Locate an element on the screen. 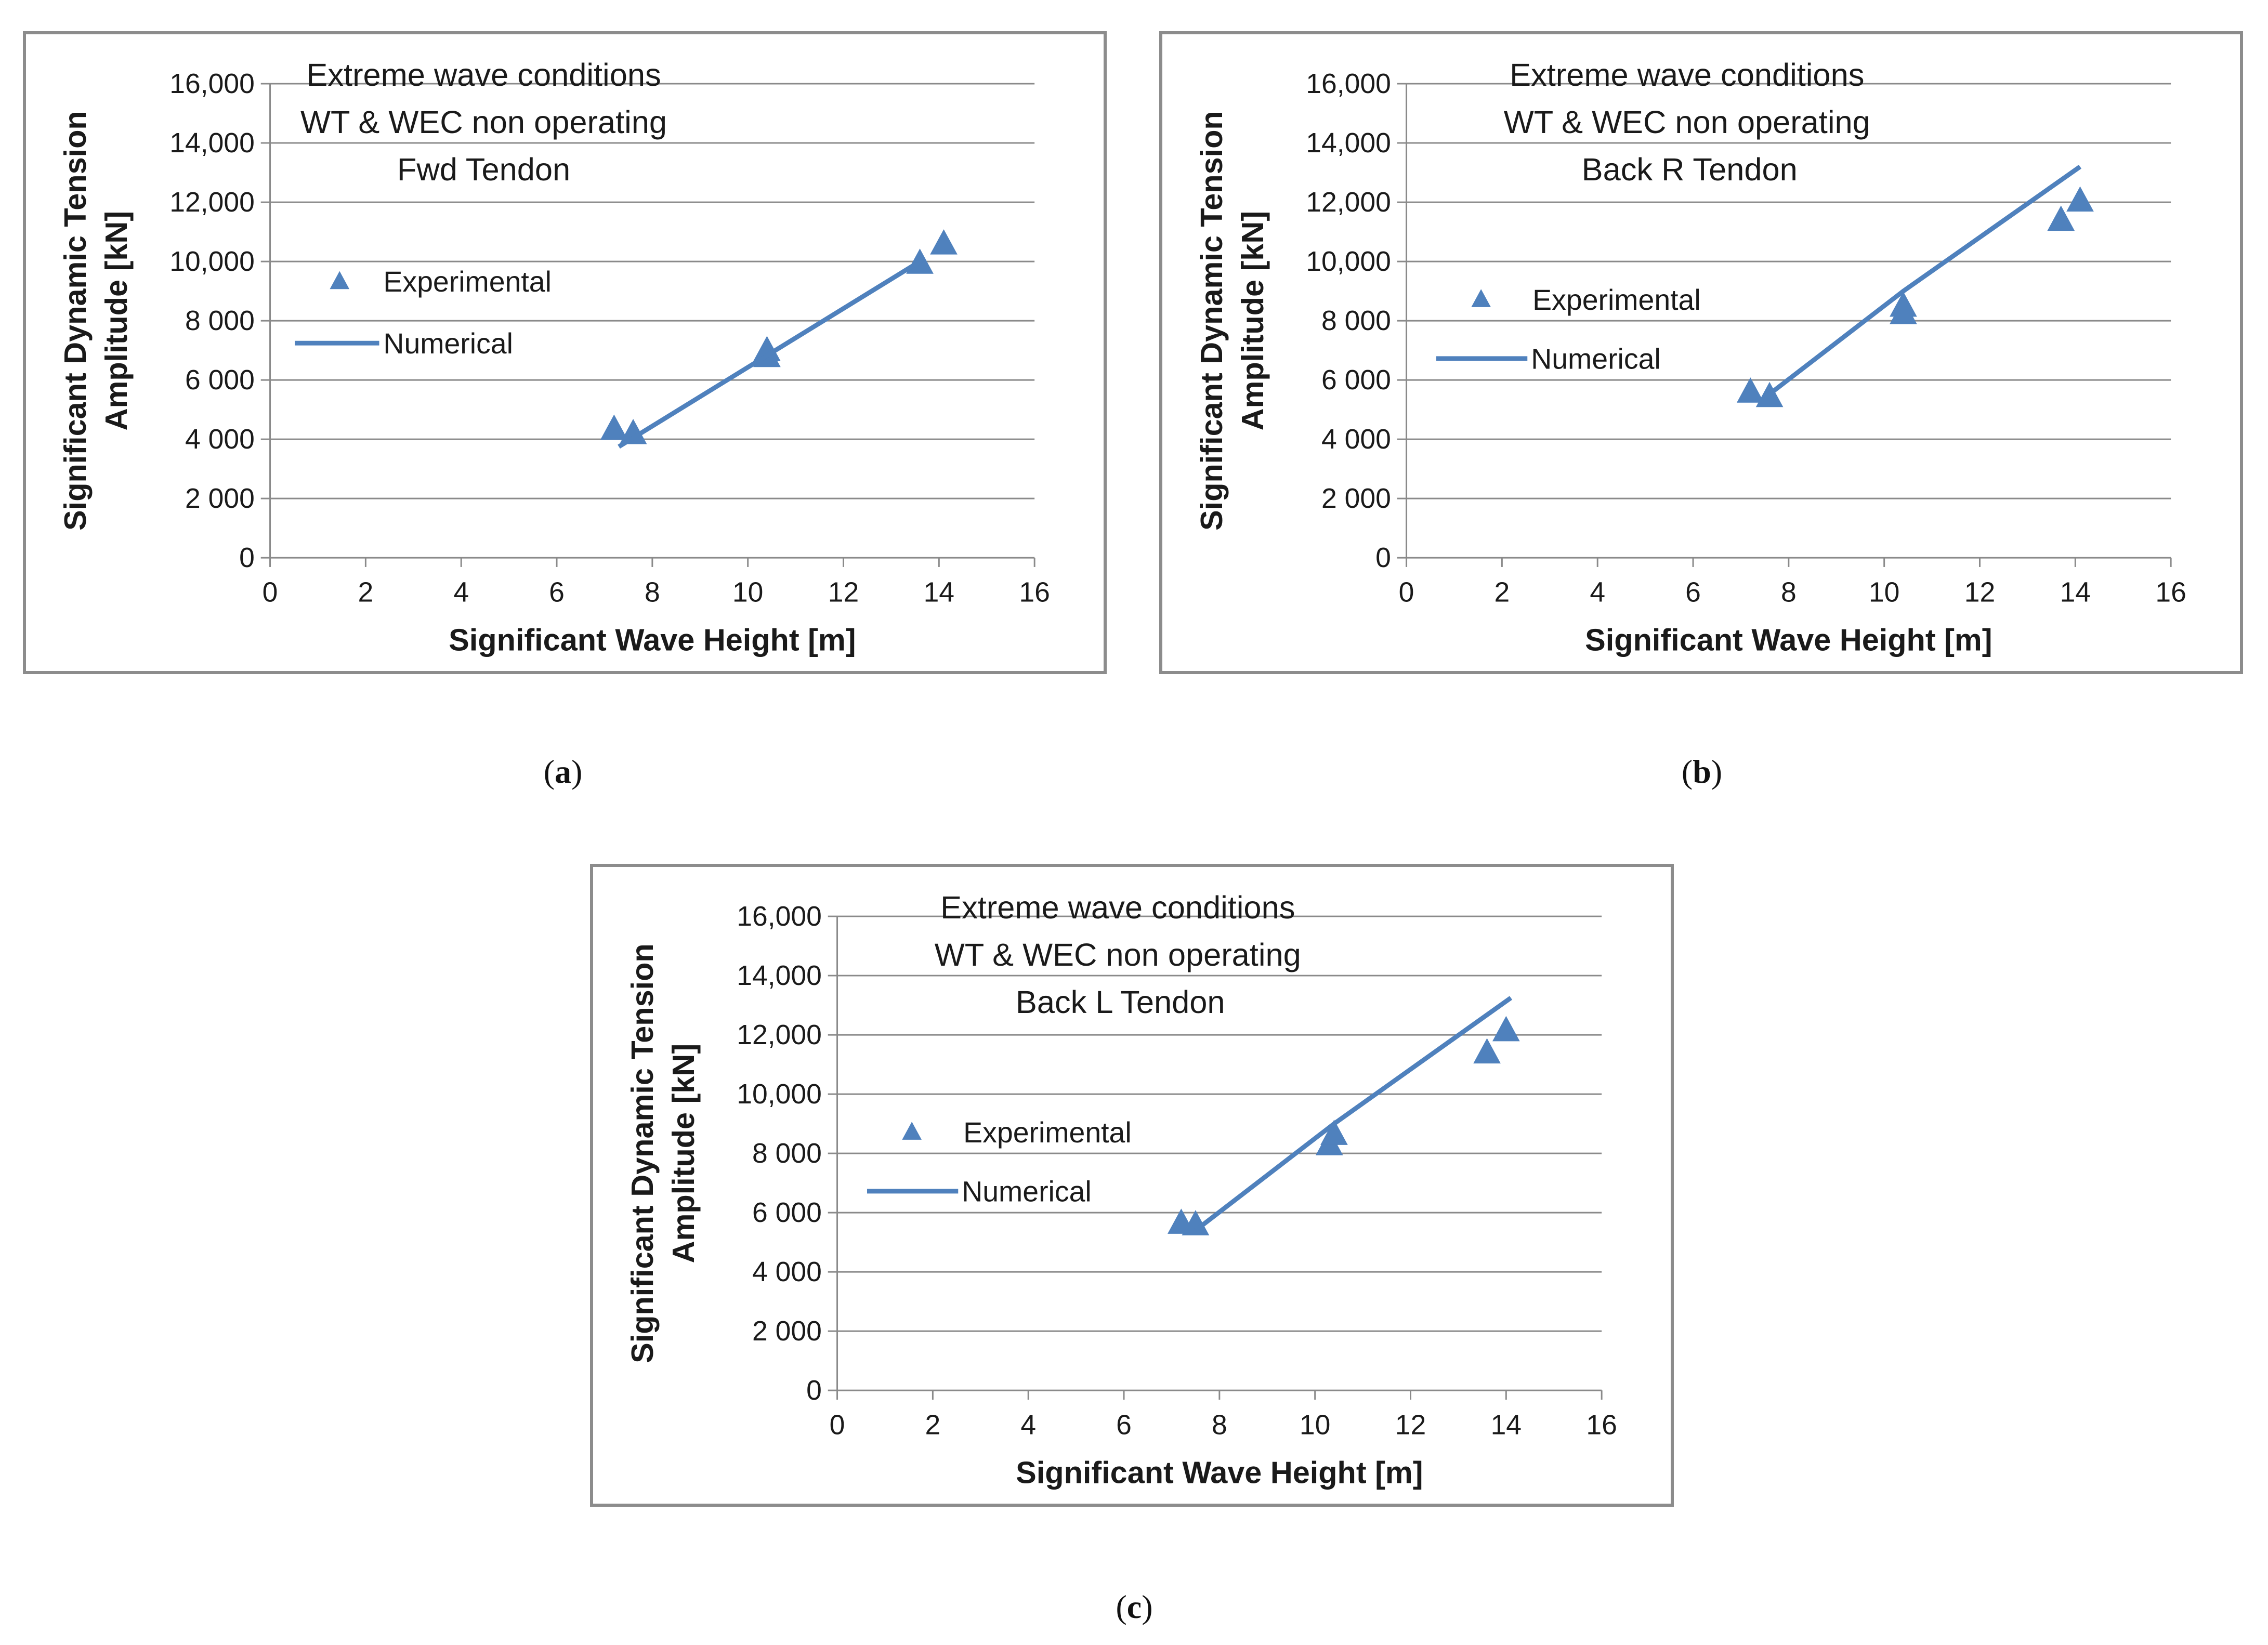 The height and width of the screenshot is (1645, 2268). caption-b: (b) is located at coordinates (1702, 771).